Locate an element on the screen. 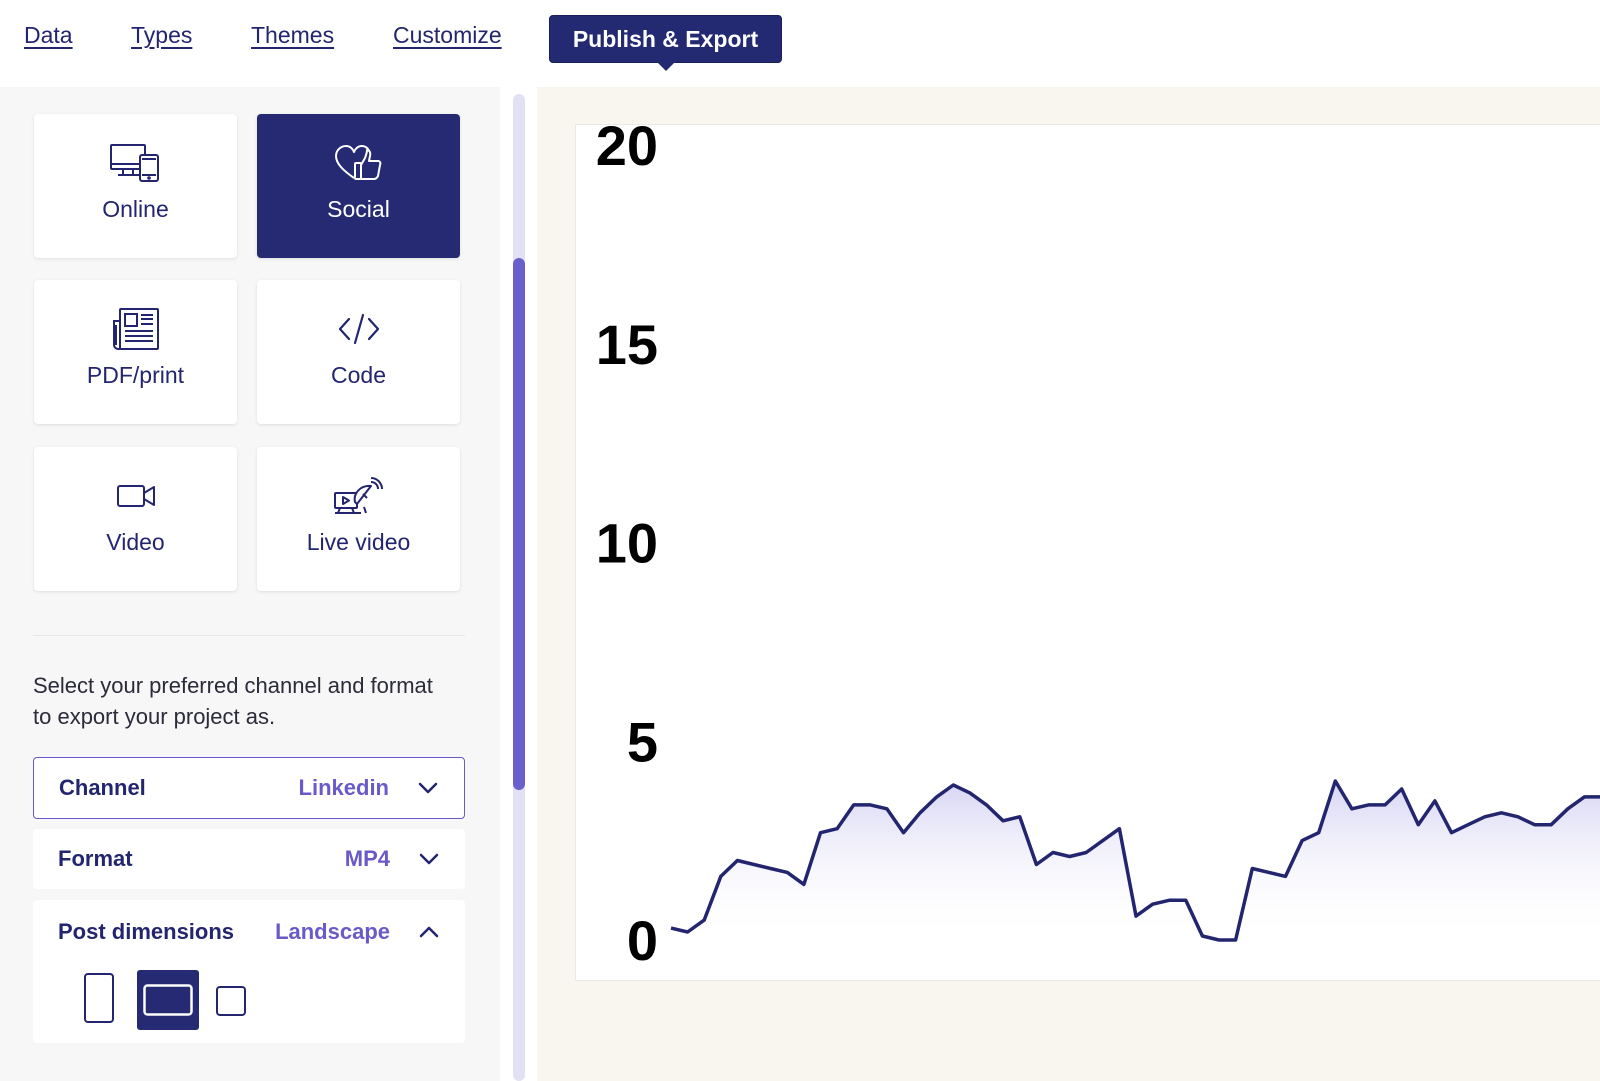  y-tick-label: 15 is located at coordinates (627, 344).